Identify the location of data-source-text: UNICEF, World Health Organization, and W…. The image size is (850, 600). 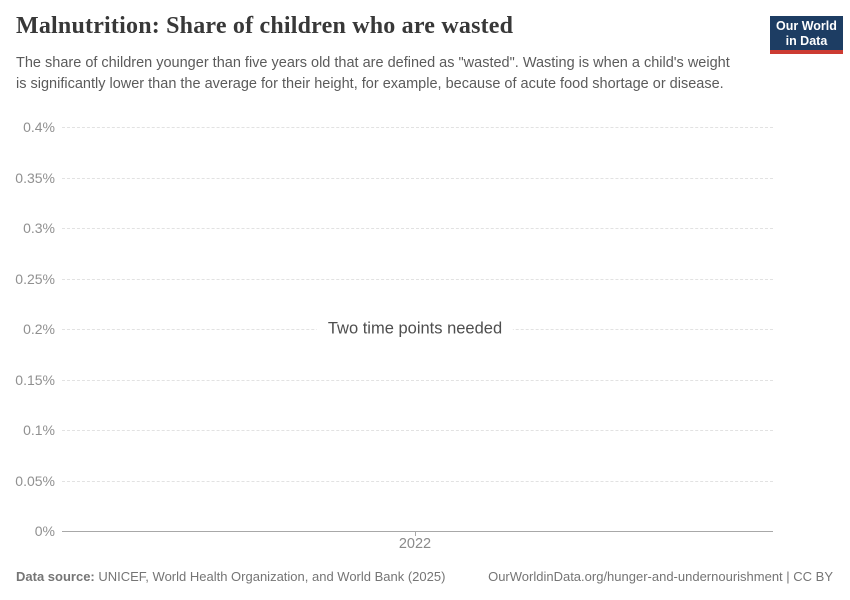
(270, 576).